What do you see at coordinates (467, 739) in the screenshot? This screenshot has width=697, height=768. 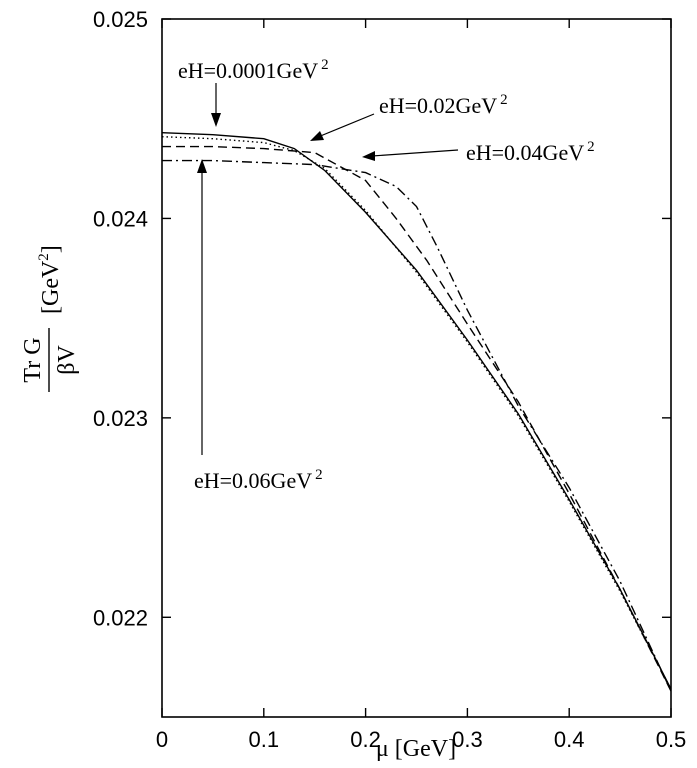 I see `x-tick-label: 0.3` at bounding box center [467, 739].